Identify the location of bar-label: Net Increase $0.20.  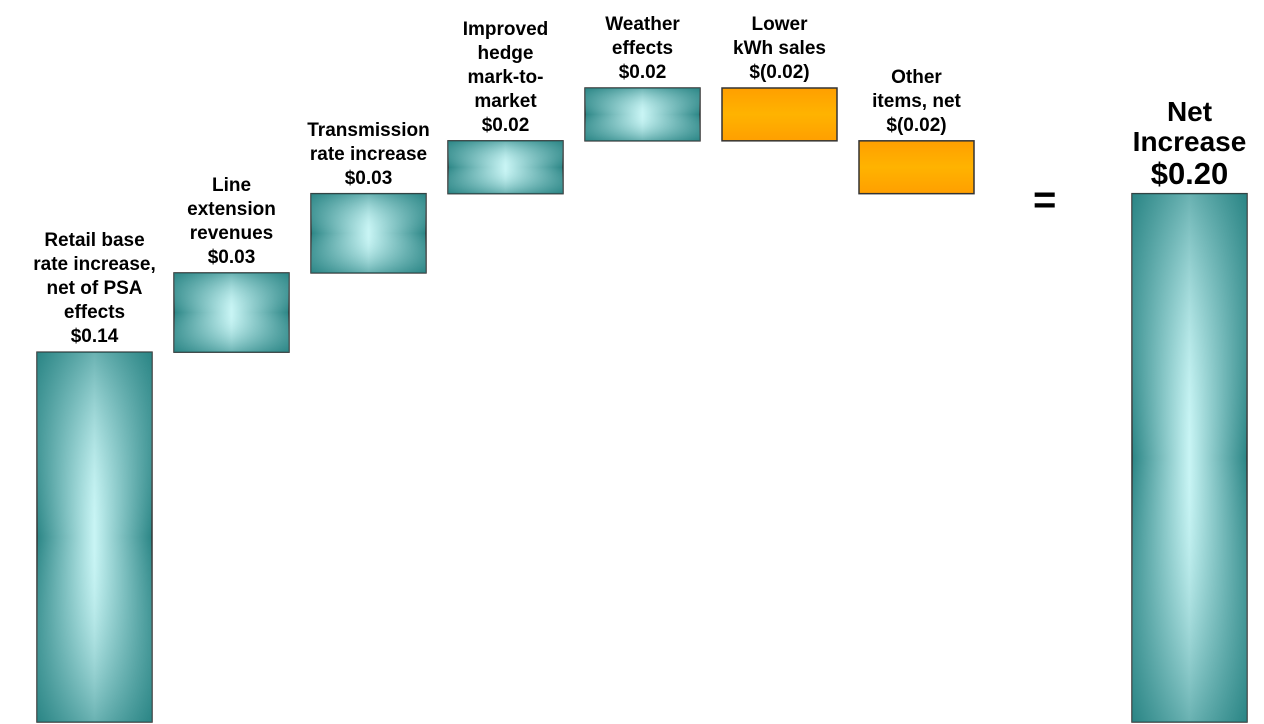
(1184, 143).